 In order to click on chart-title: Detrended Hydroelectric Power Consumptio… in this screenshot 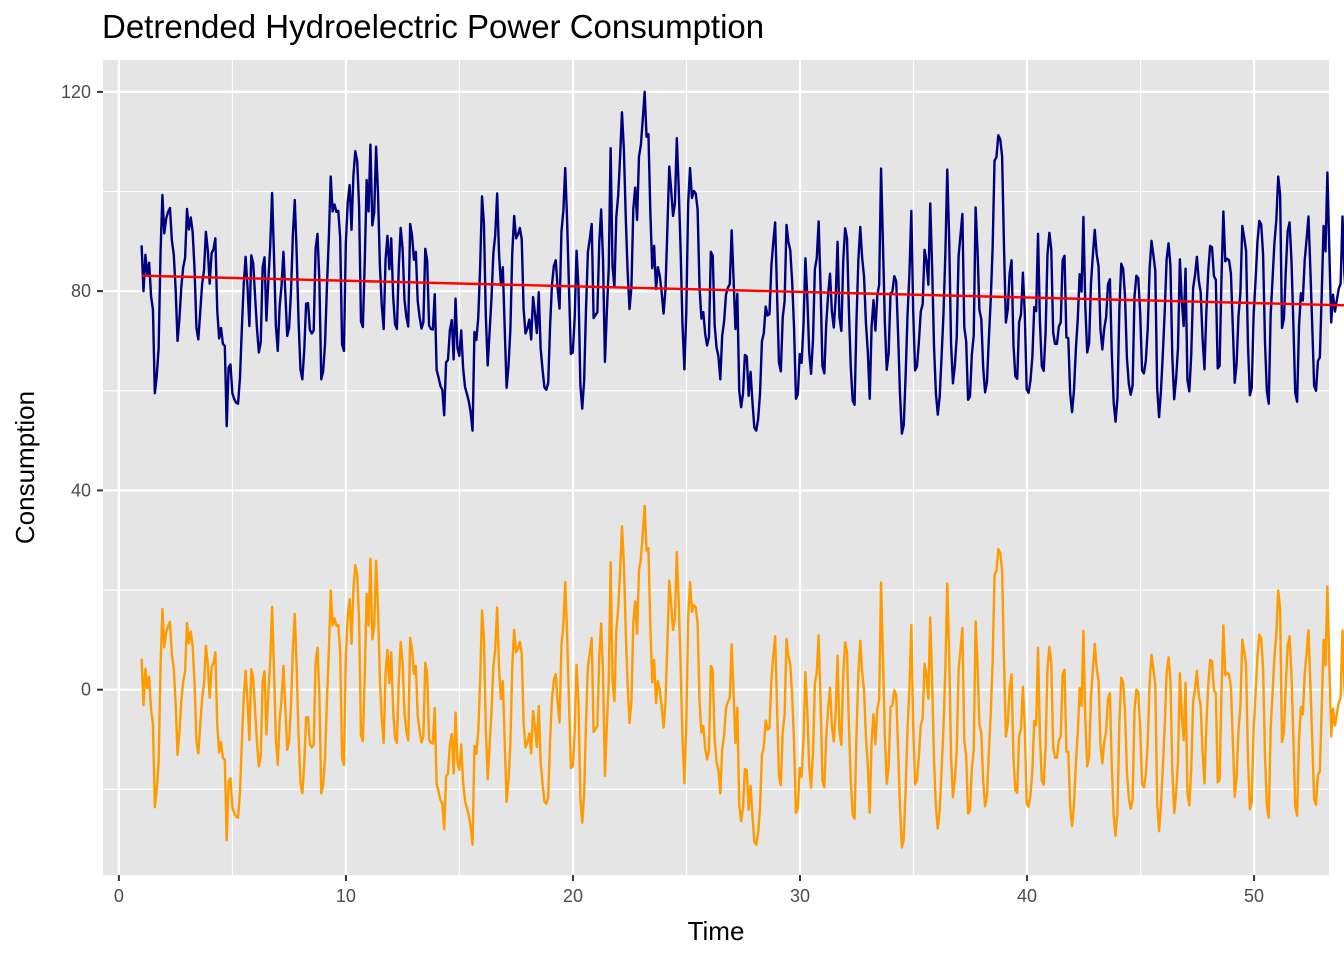, I will do `click(433, 26)`.